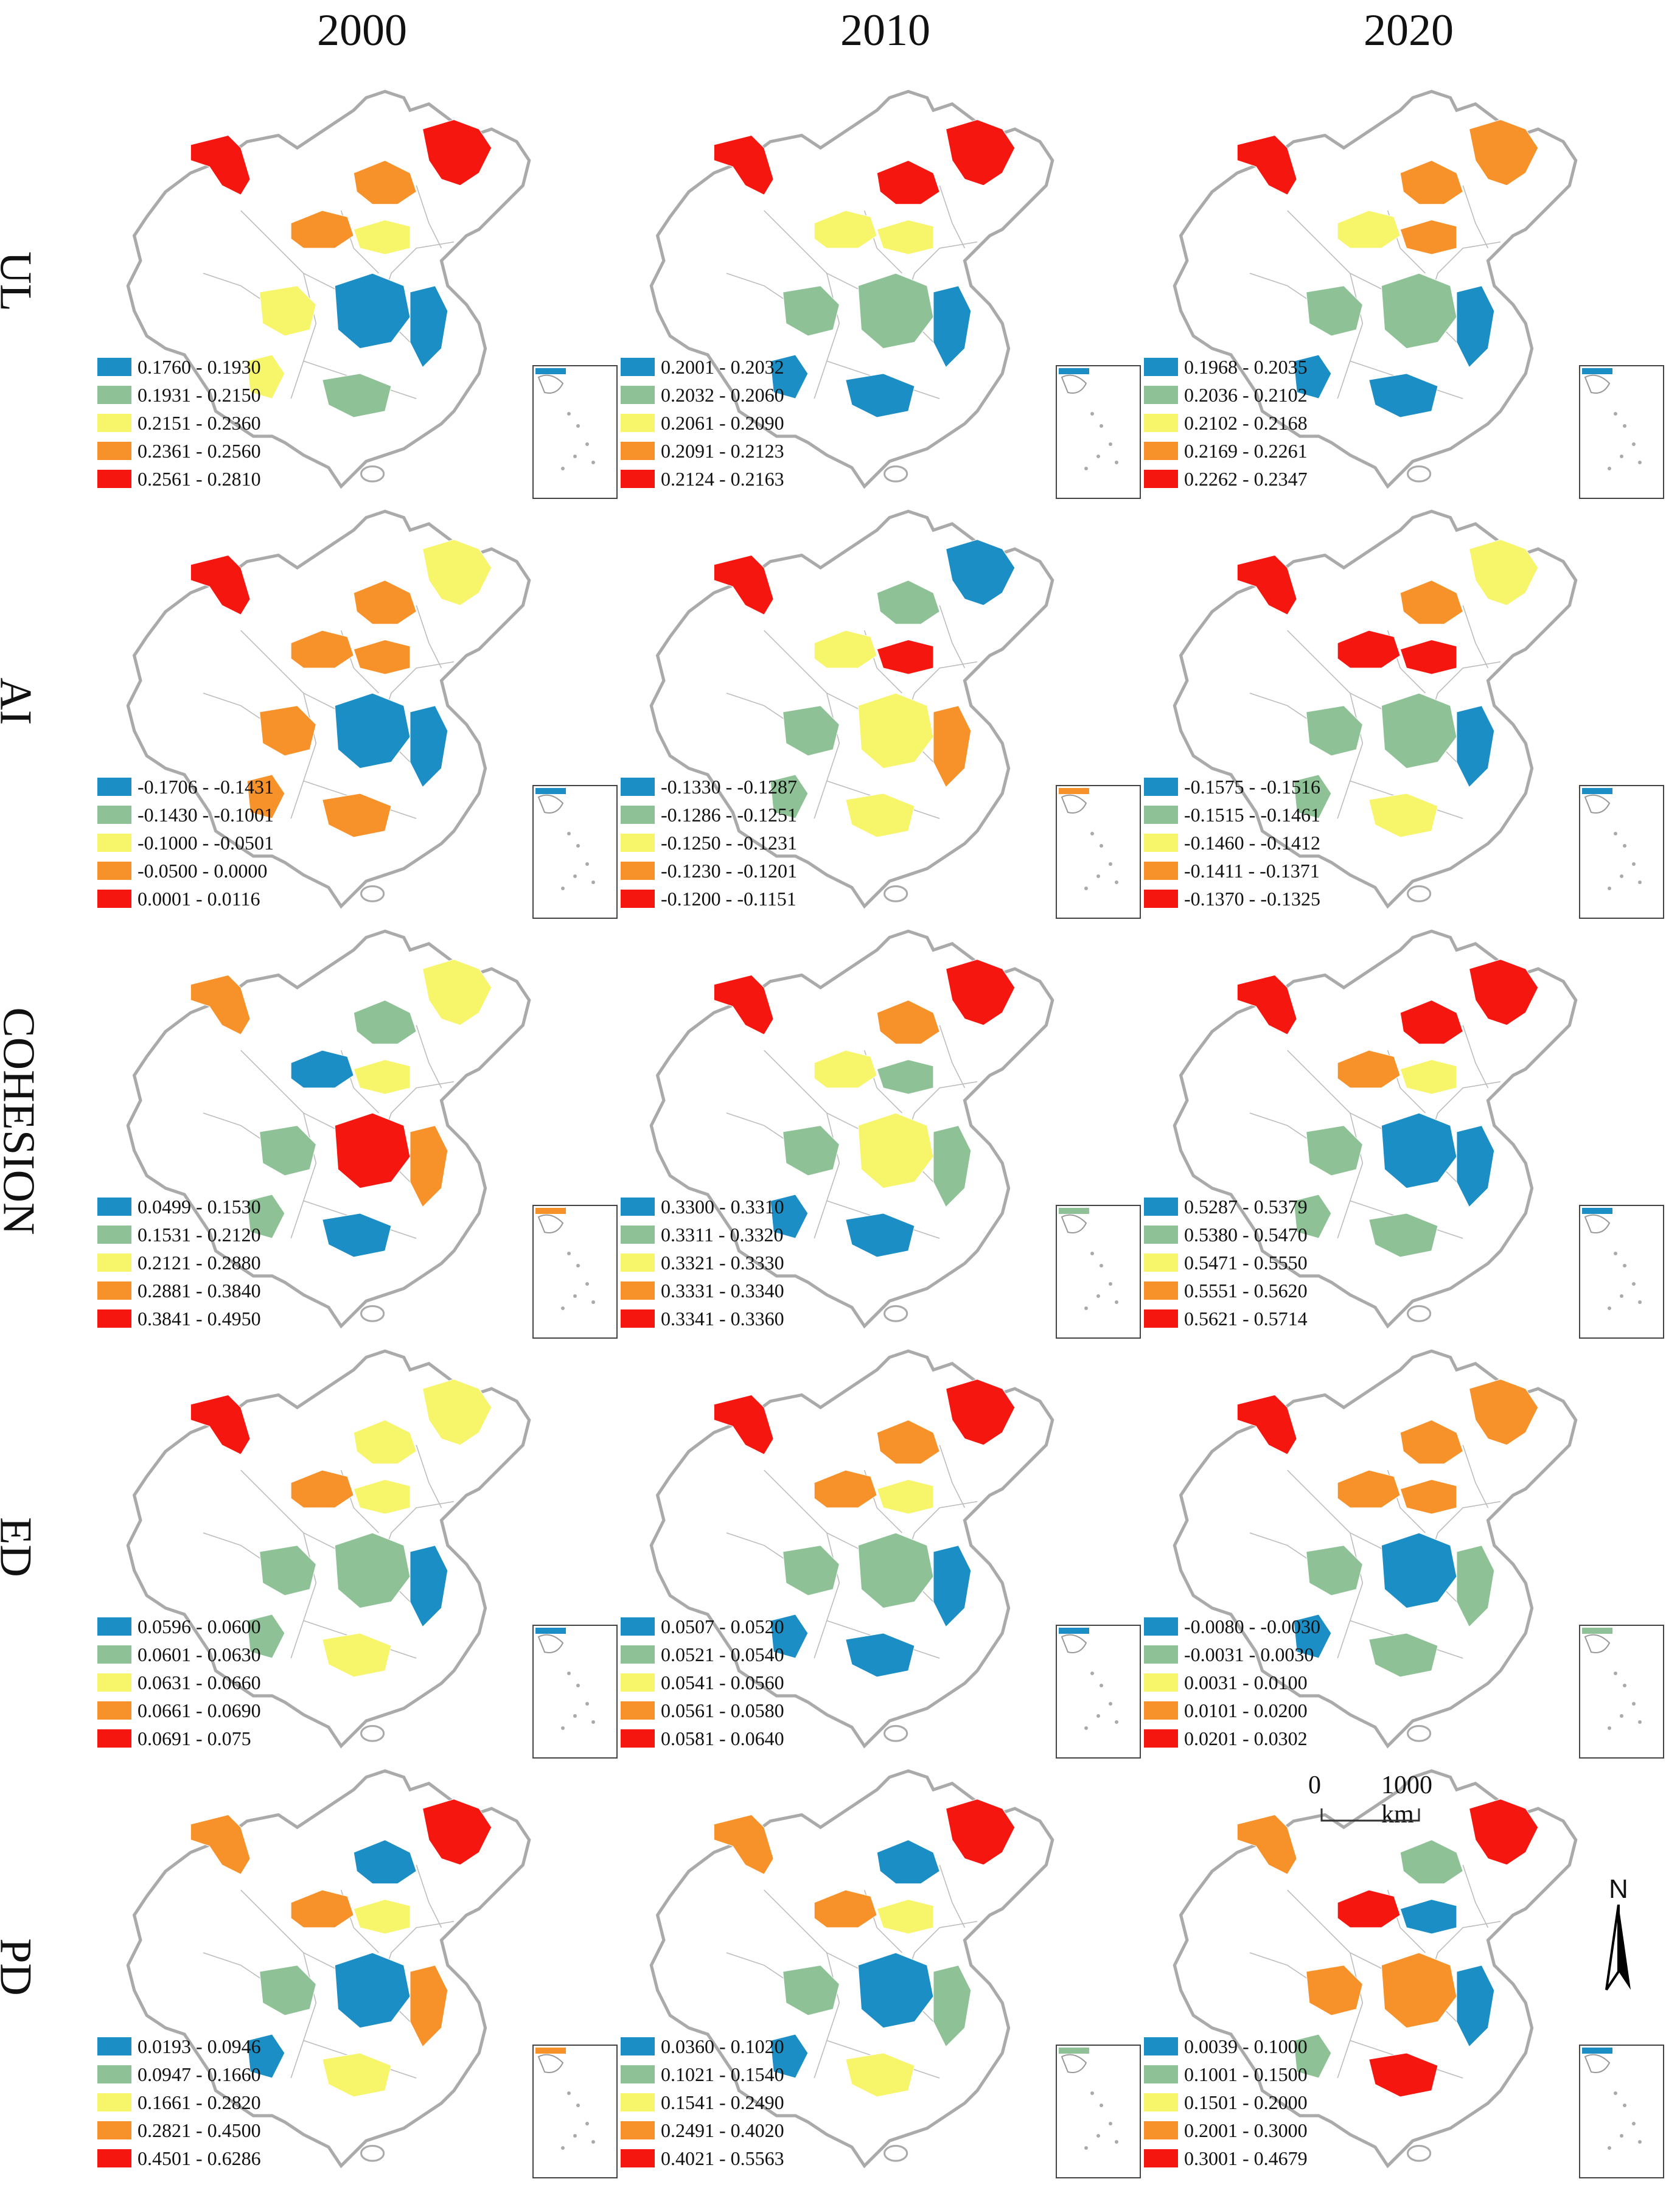 The width and height of the screenshot is (1680, 2207). I want to click on legend-label: 0.0661 - 0.0690, so click(199, 1710).